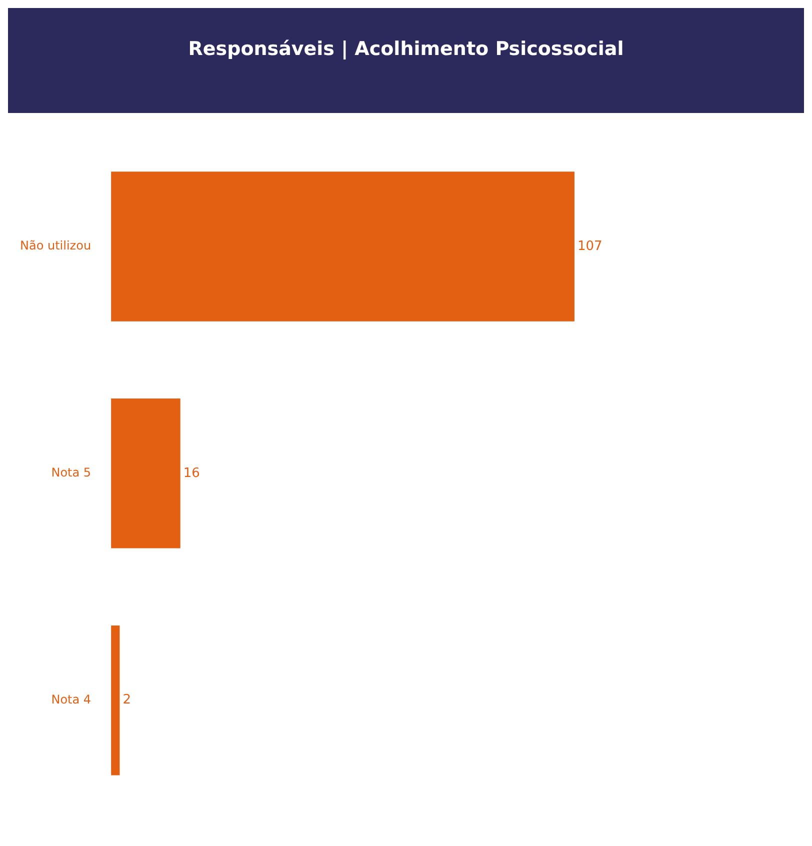  Describe the element at coordinates (71, 473) in the screenshot. I see `y-tick-label: Nota 5` at that location.